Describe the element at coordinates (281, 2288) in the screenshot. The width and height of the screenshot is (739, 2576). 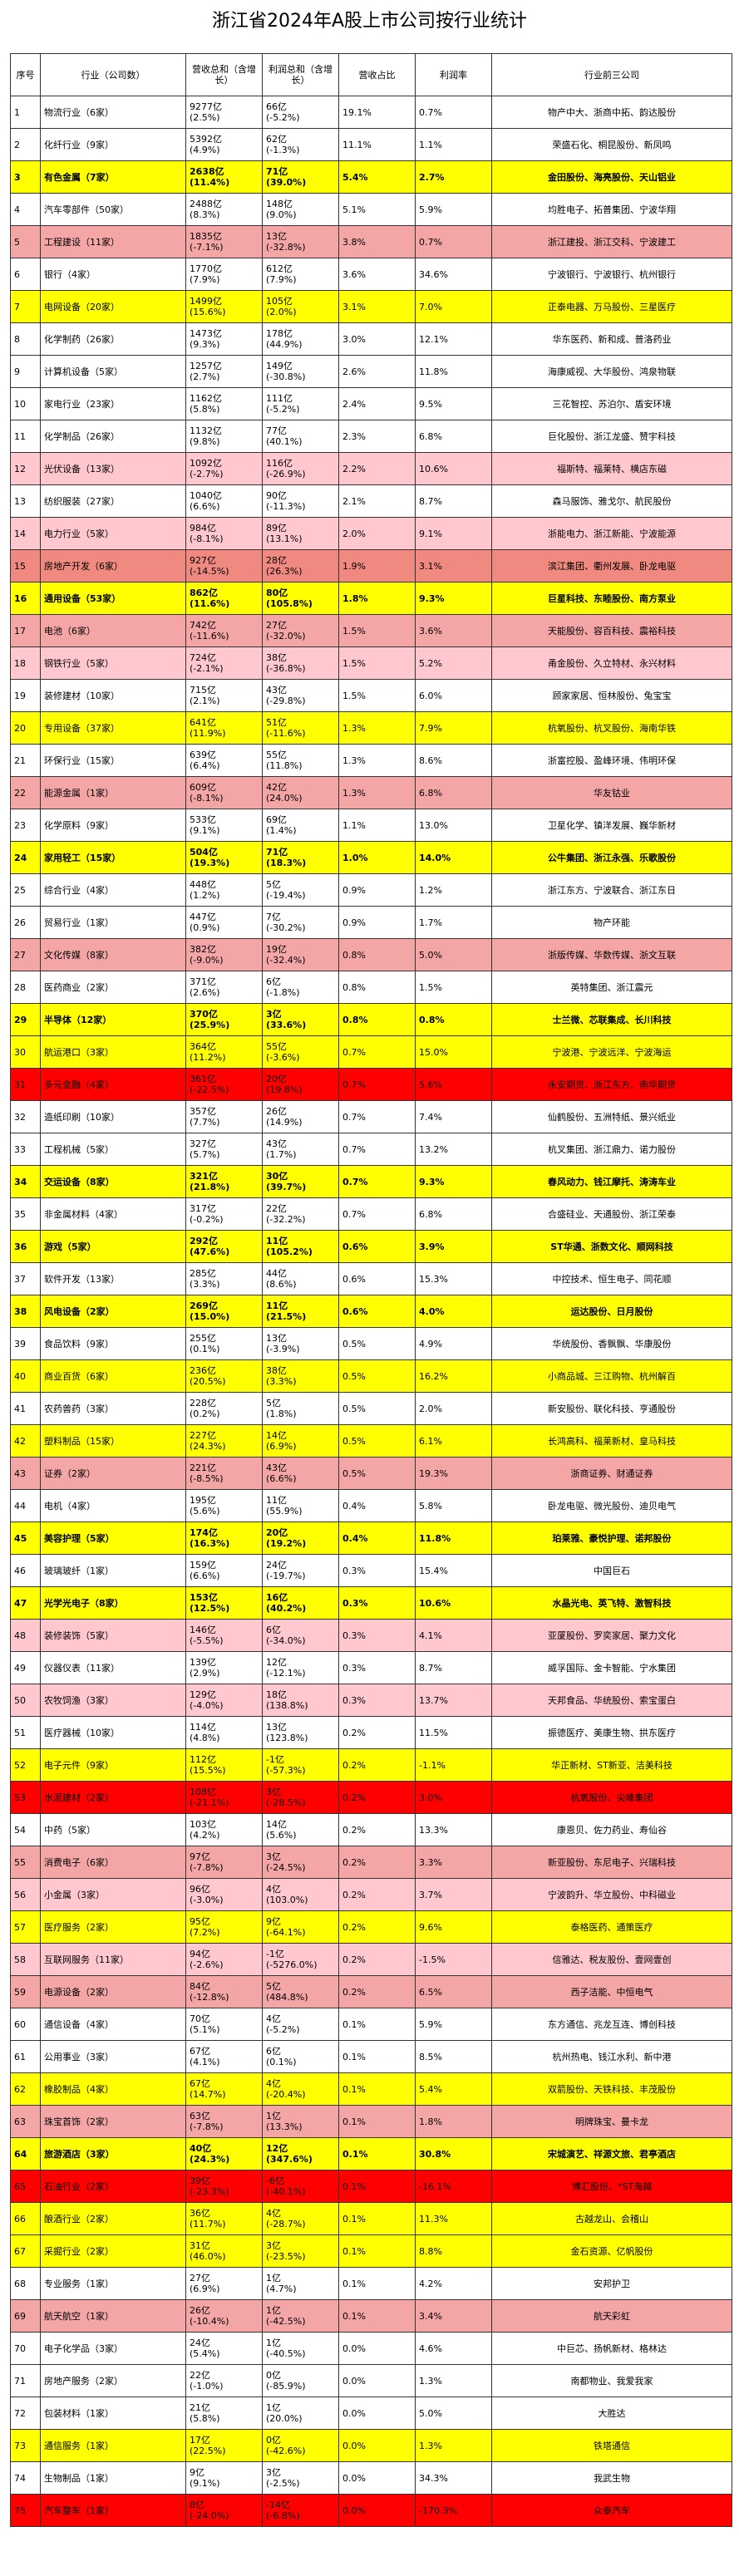
I see `row-profit-growth: (4.7%)` at that location.